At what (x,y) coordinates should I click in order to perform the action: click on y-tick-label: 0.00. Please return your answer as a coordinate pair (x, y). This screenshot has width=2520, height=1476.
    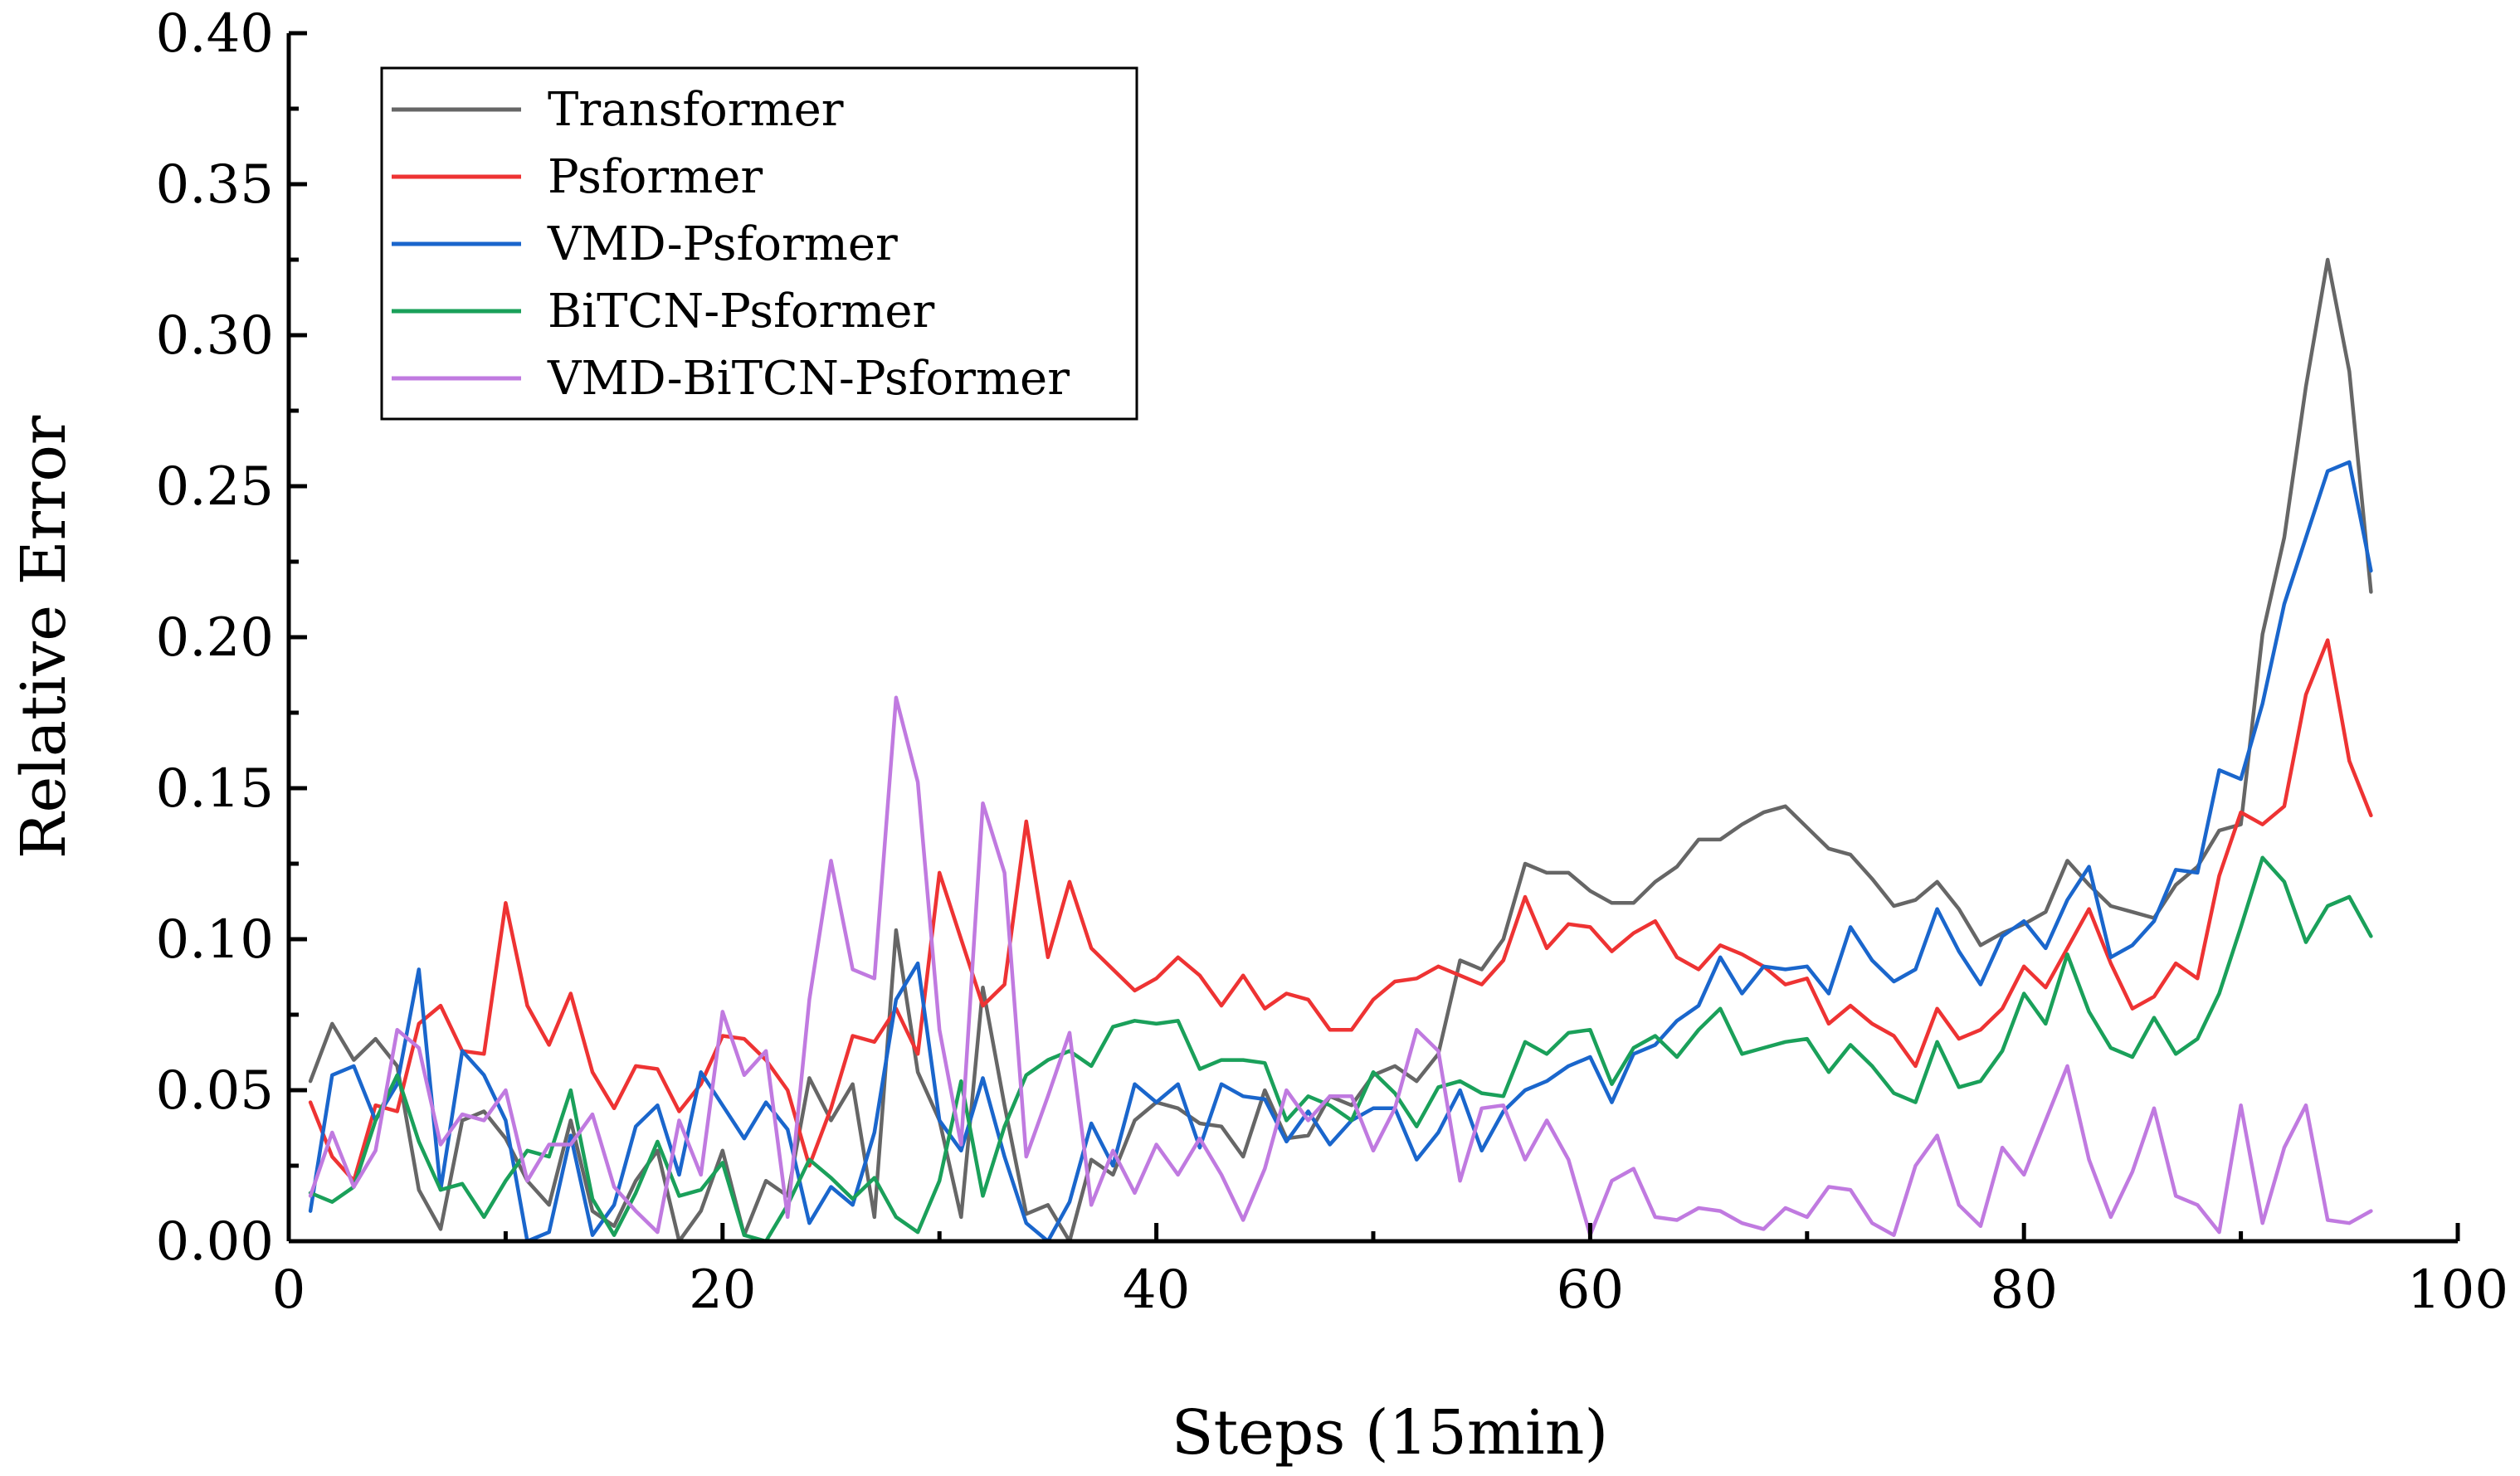
    Looking at the image, I should click on (215, 1242).